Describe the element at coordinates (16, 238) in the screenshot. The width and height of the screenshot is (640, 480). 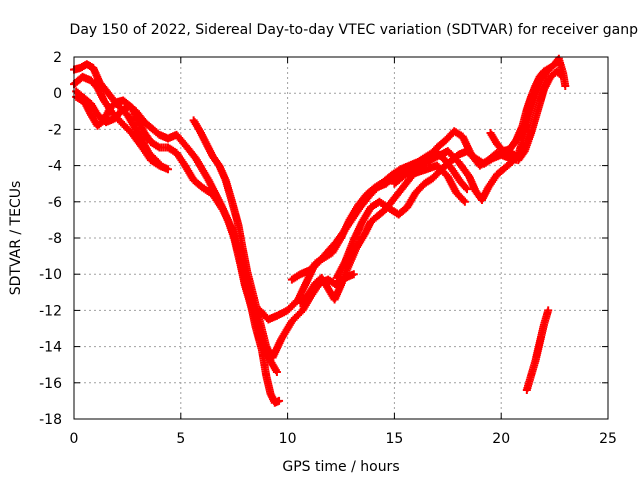
I see `y-axis-label: SDTVAR / TECUs` at that location.